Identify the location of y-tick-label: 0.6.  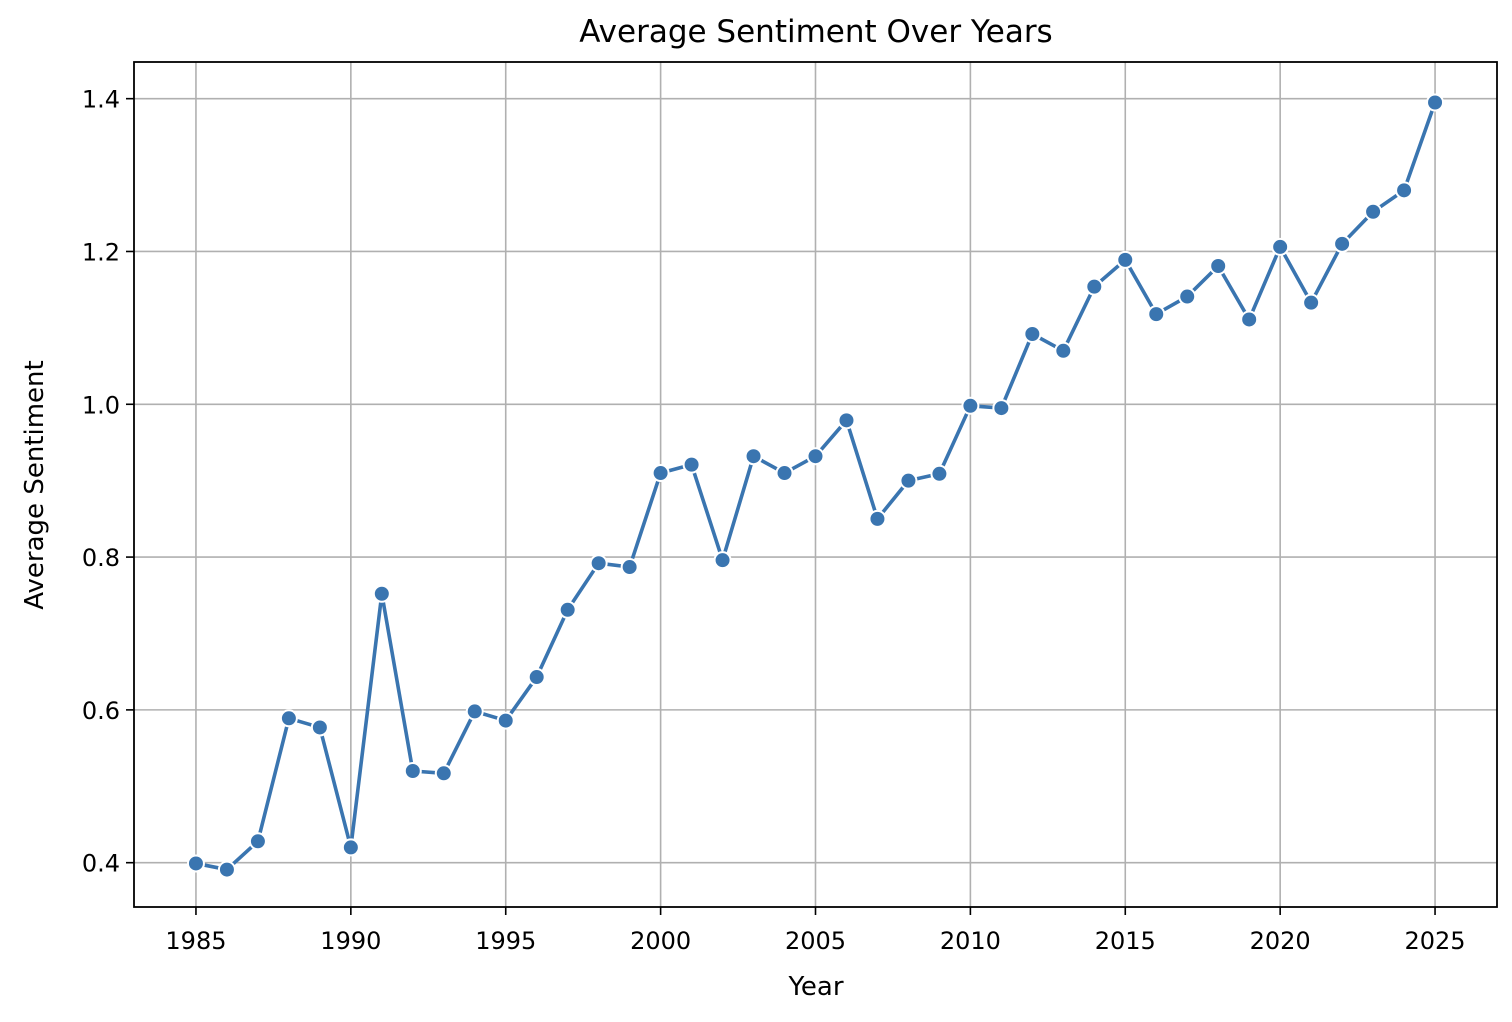
(101, 711).